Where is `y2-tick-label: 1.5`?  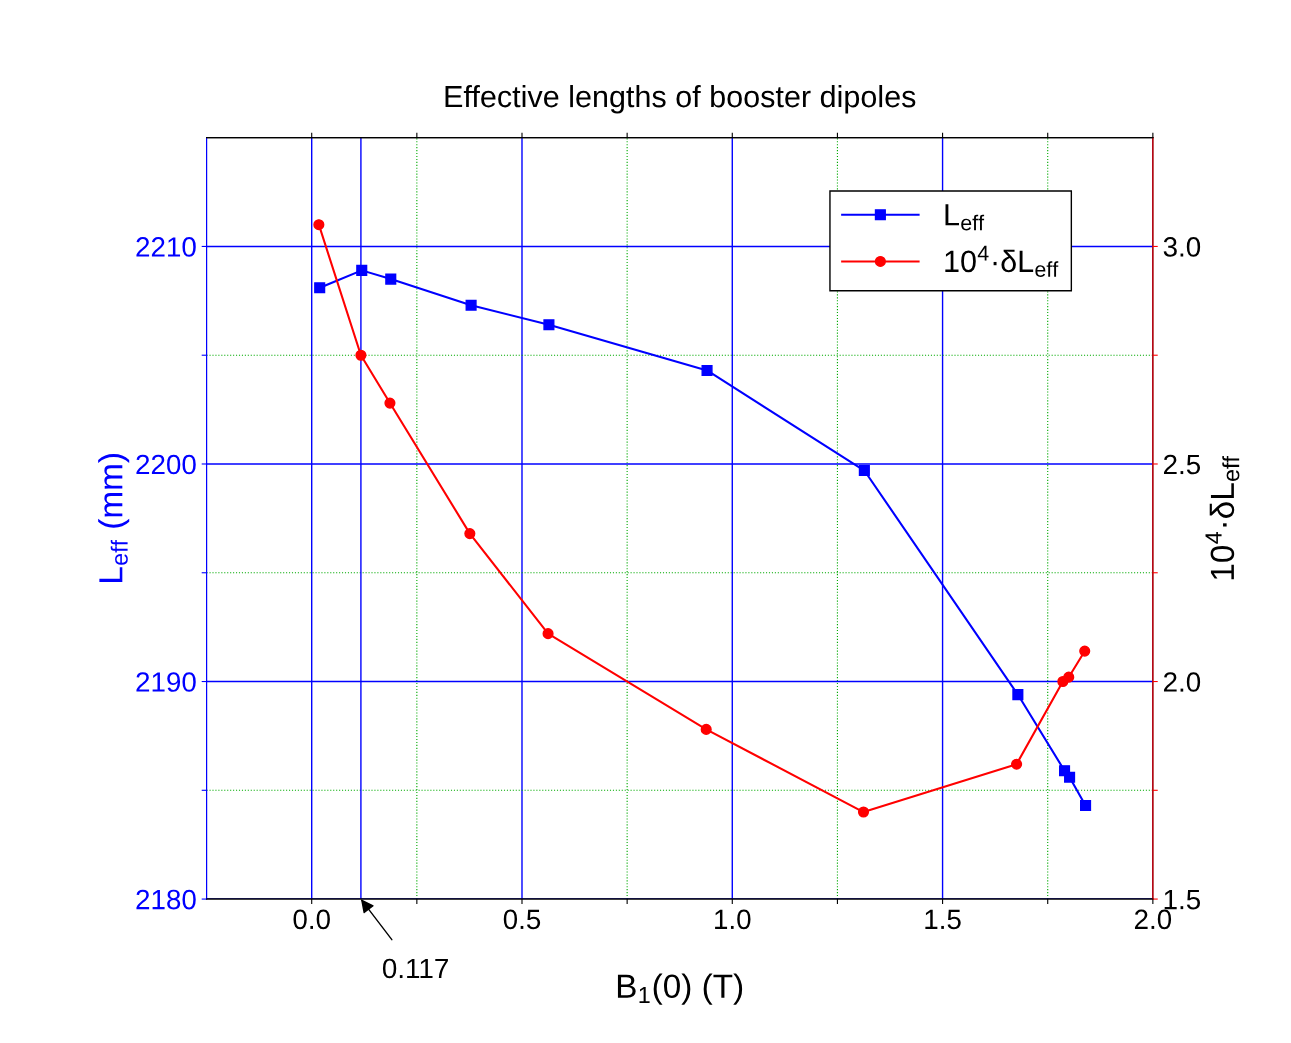 y2-tick-label: 1.5 is located at coordinates (1182, 900).